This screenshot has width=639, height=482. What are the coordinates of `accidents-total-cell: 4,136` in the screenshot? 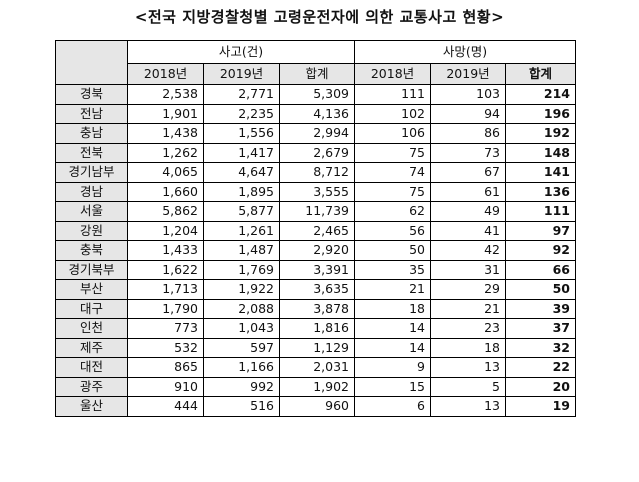 It's located at (317, 113).